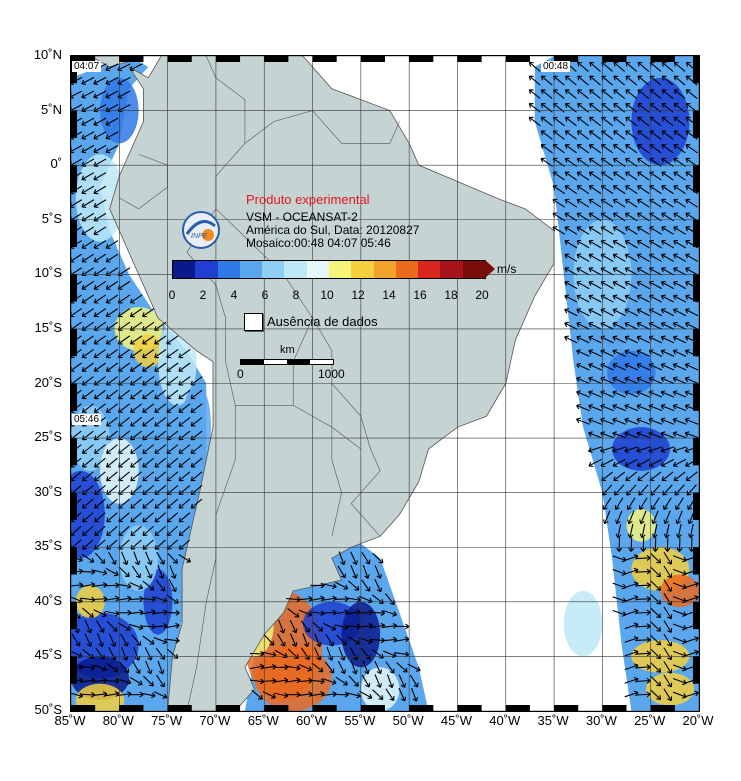  Describe the element at coordinates (167, 720) in the screenshot. I see `longitude-label: 75˚W` at that location.